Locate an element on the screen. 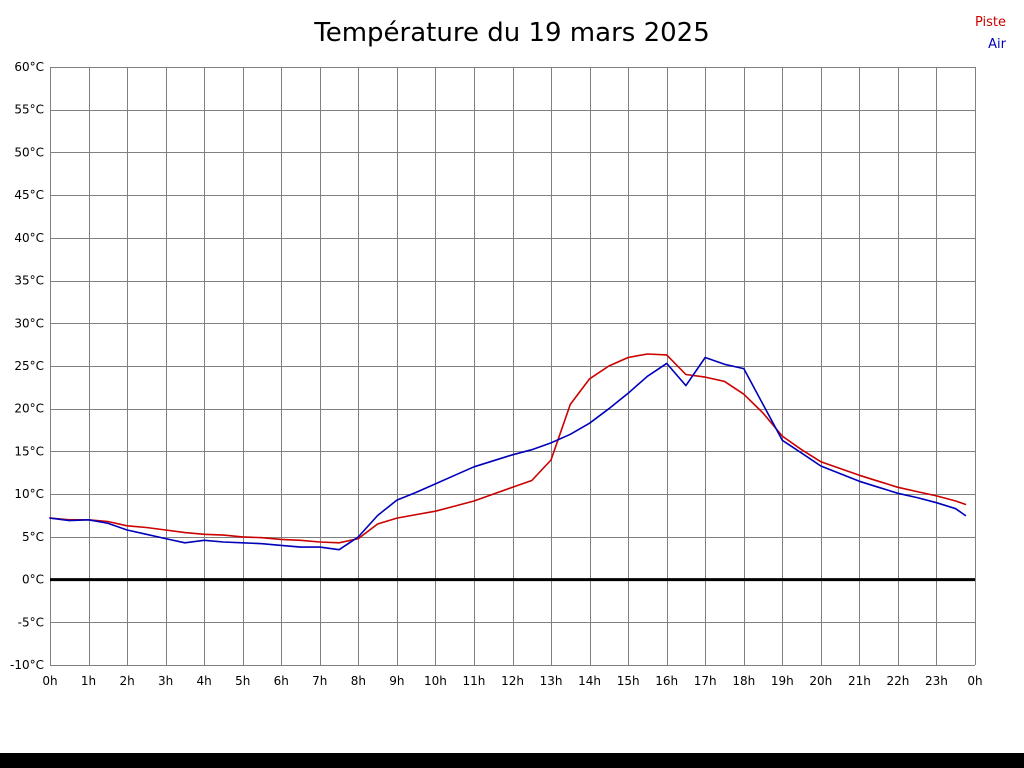 This screenshot has height=768, width=1024. svg-text: 16h is located at coordinates (666, 681).